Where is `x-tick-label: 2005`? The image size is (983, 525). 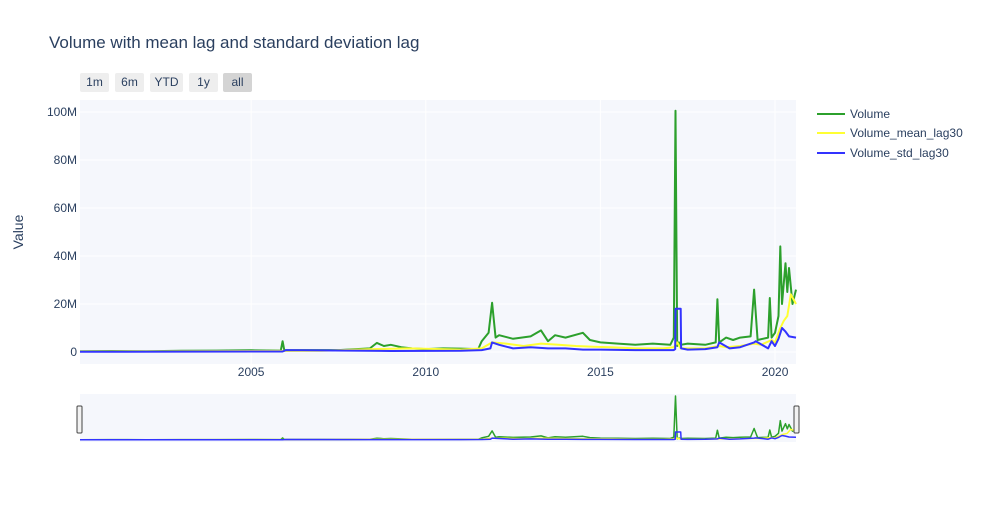
x-tick-label: 2005 is located at coordinates (251, 372).